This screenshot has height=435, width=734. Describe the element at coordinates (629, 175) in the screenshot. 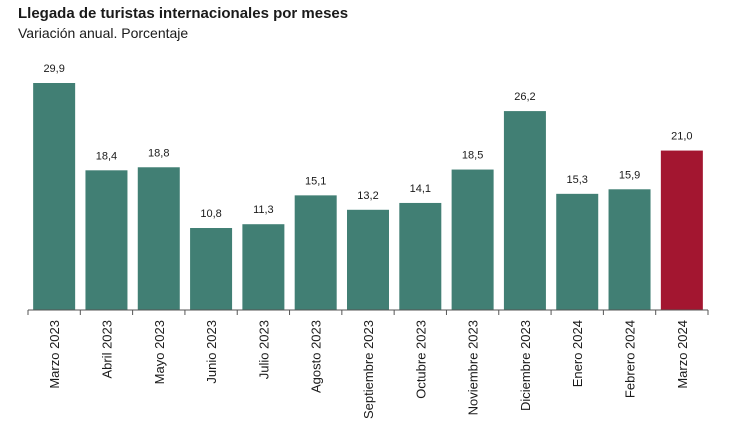

I see `value-label: 15,9` at that location.